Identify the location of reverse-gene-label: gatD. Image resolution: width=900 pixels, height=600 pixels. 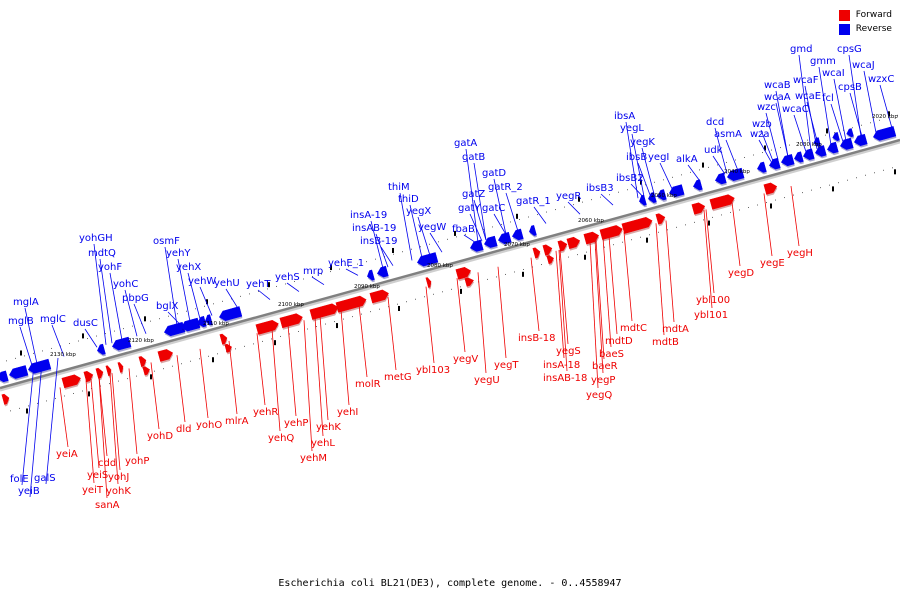
(494, 173).